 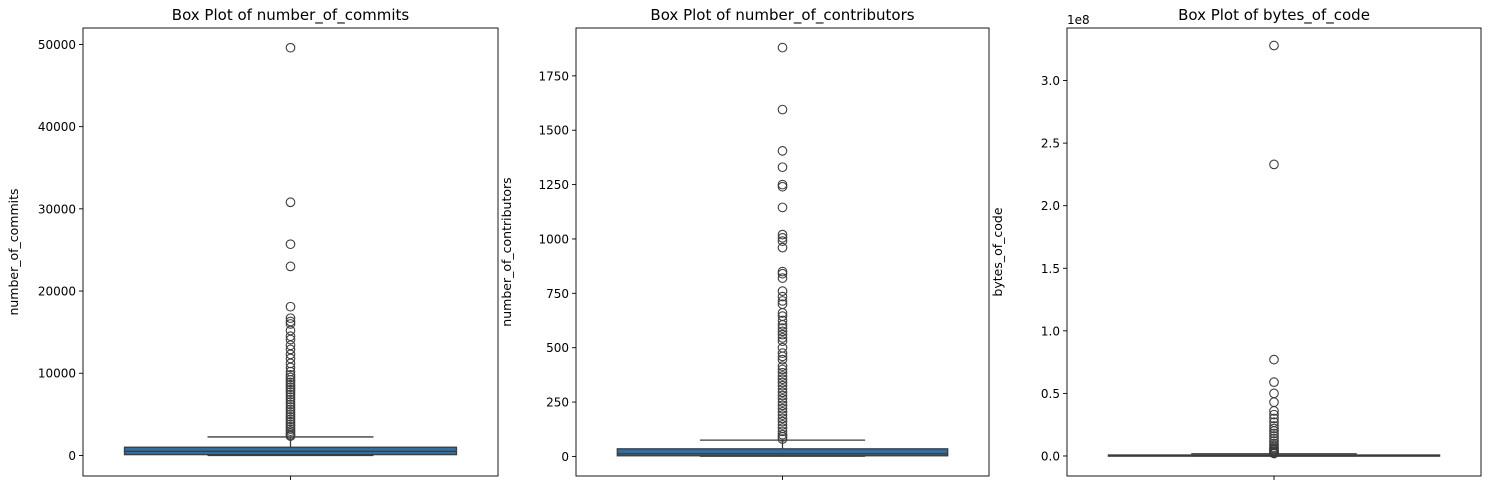 What do you see at coordinates (557, 348) in the screenshot?
I see `y-tick-label: 500` at bounding box center [557, 348].